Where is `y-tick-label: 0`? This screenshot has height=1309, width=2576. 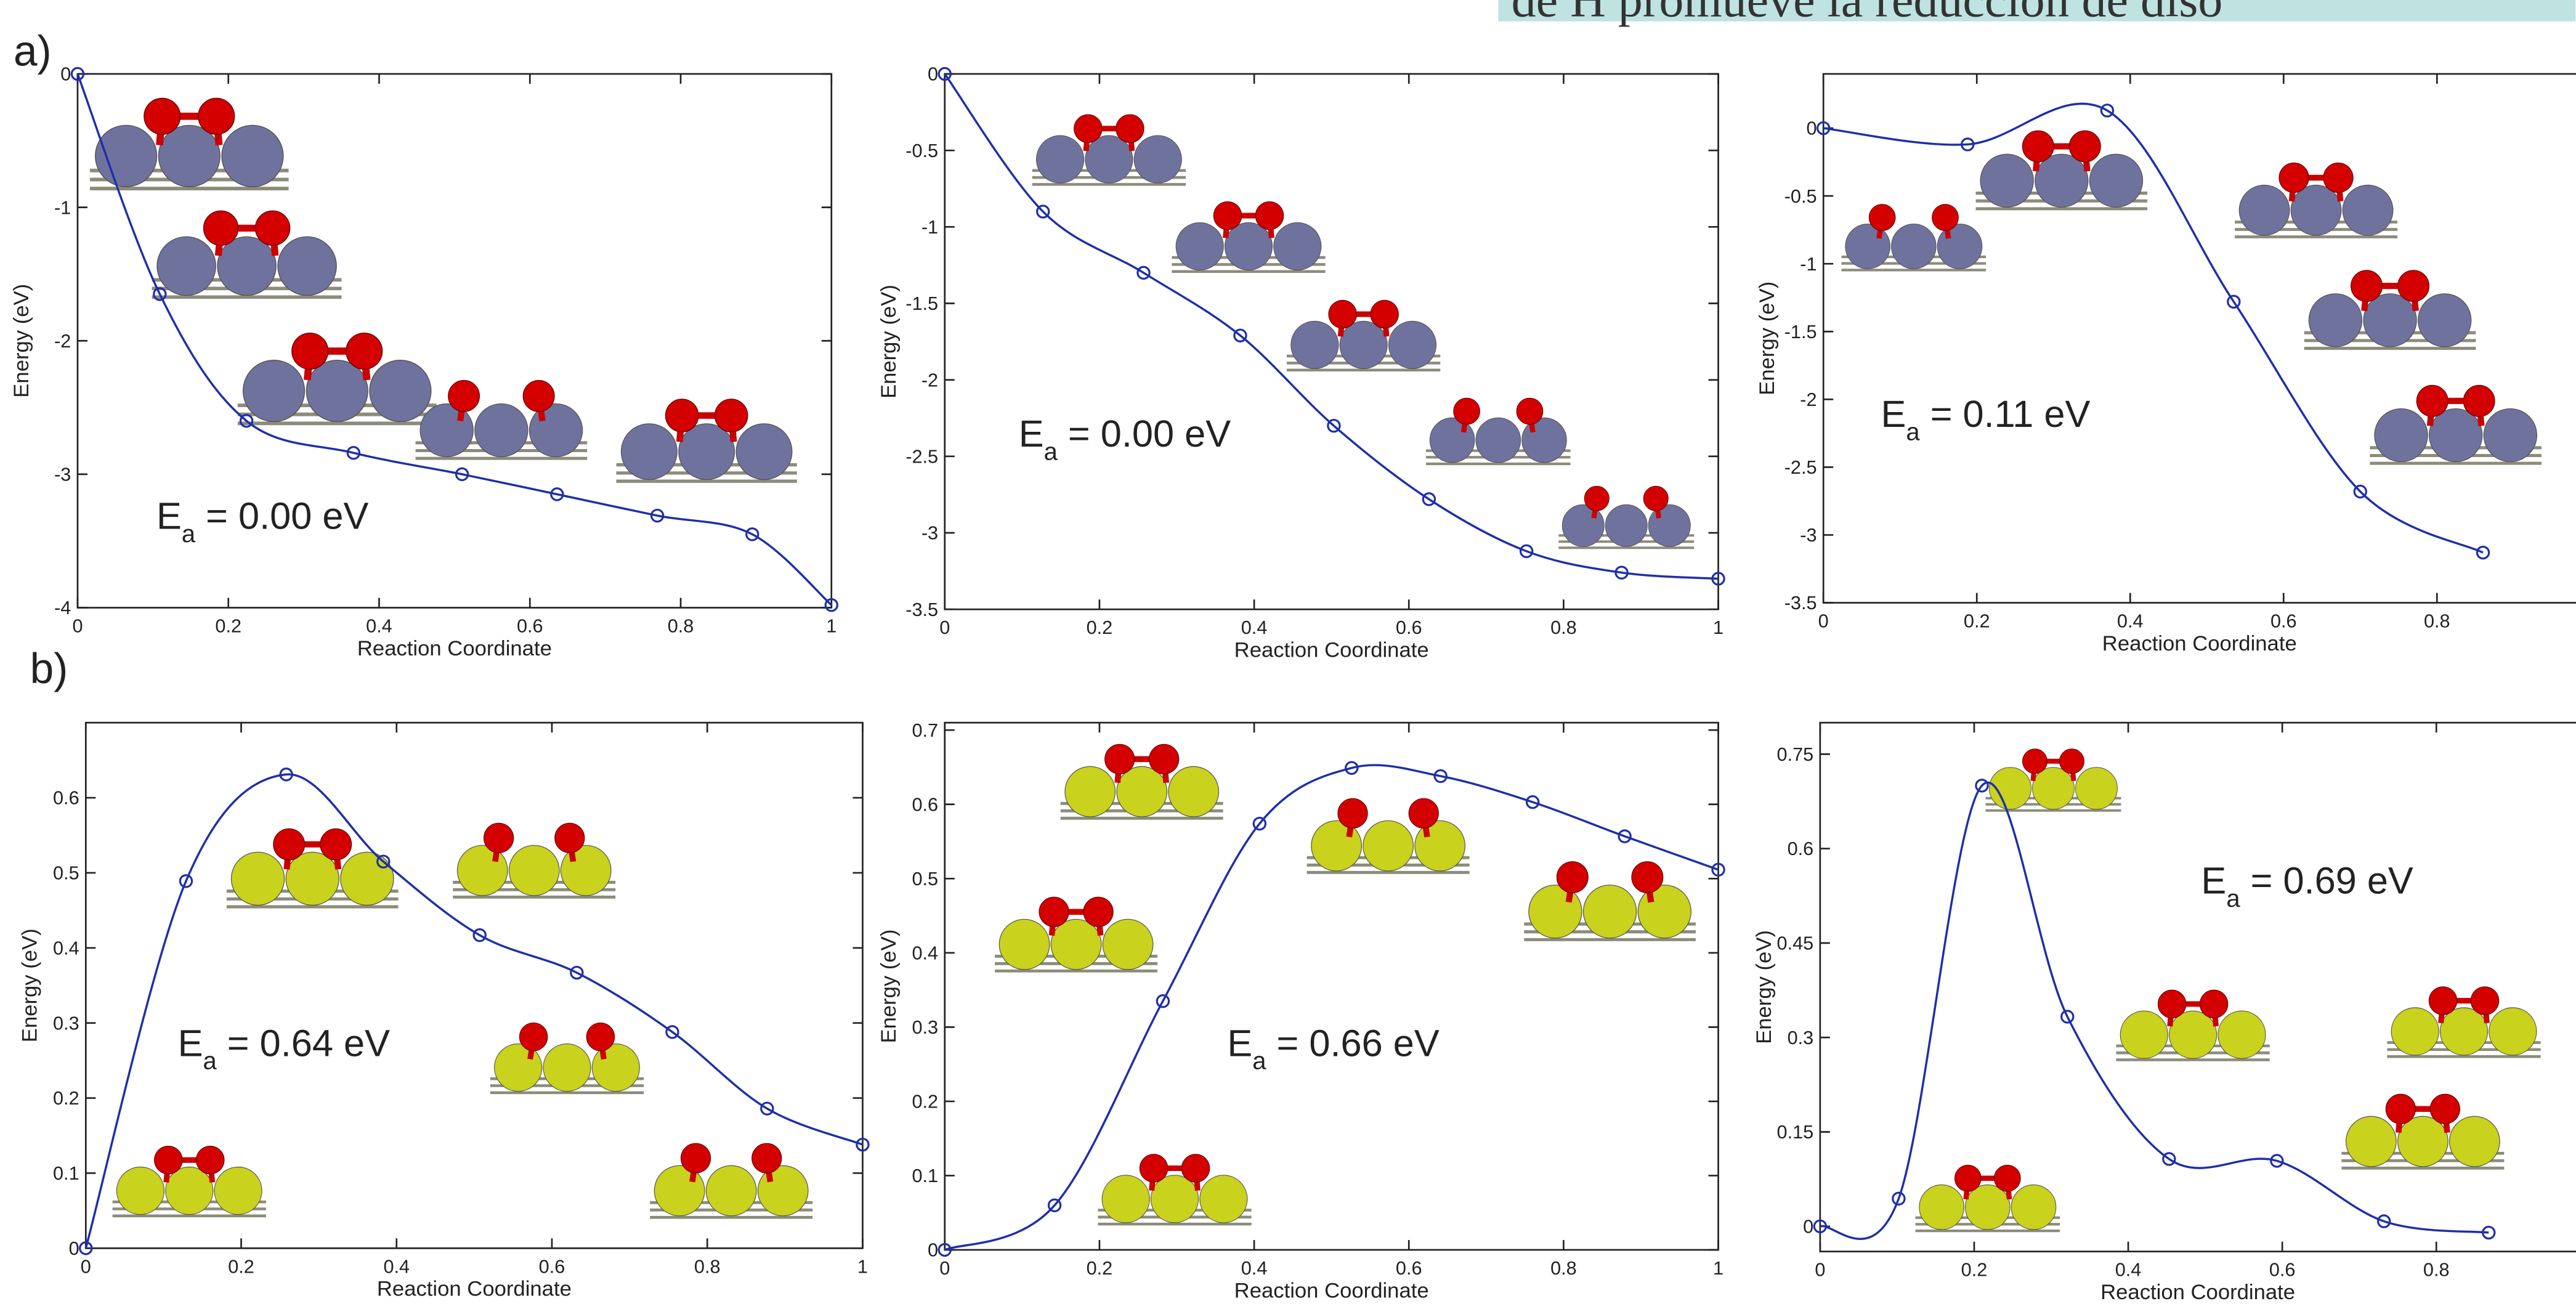 y-tick-label: 0 is located at coordinates (933, 1250).